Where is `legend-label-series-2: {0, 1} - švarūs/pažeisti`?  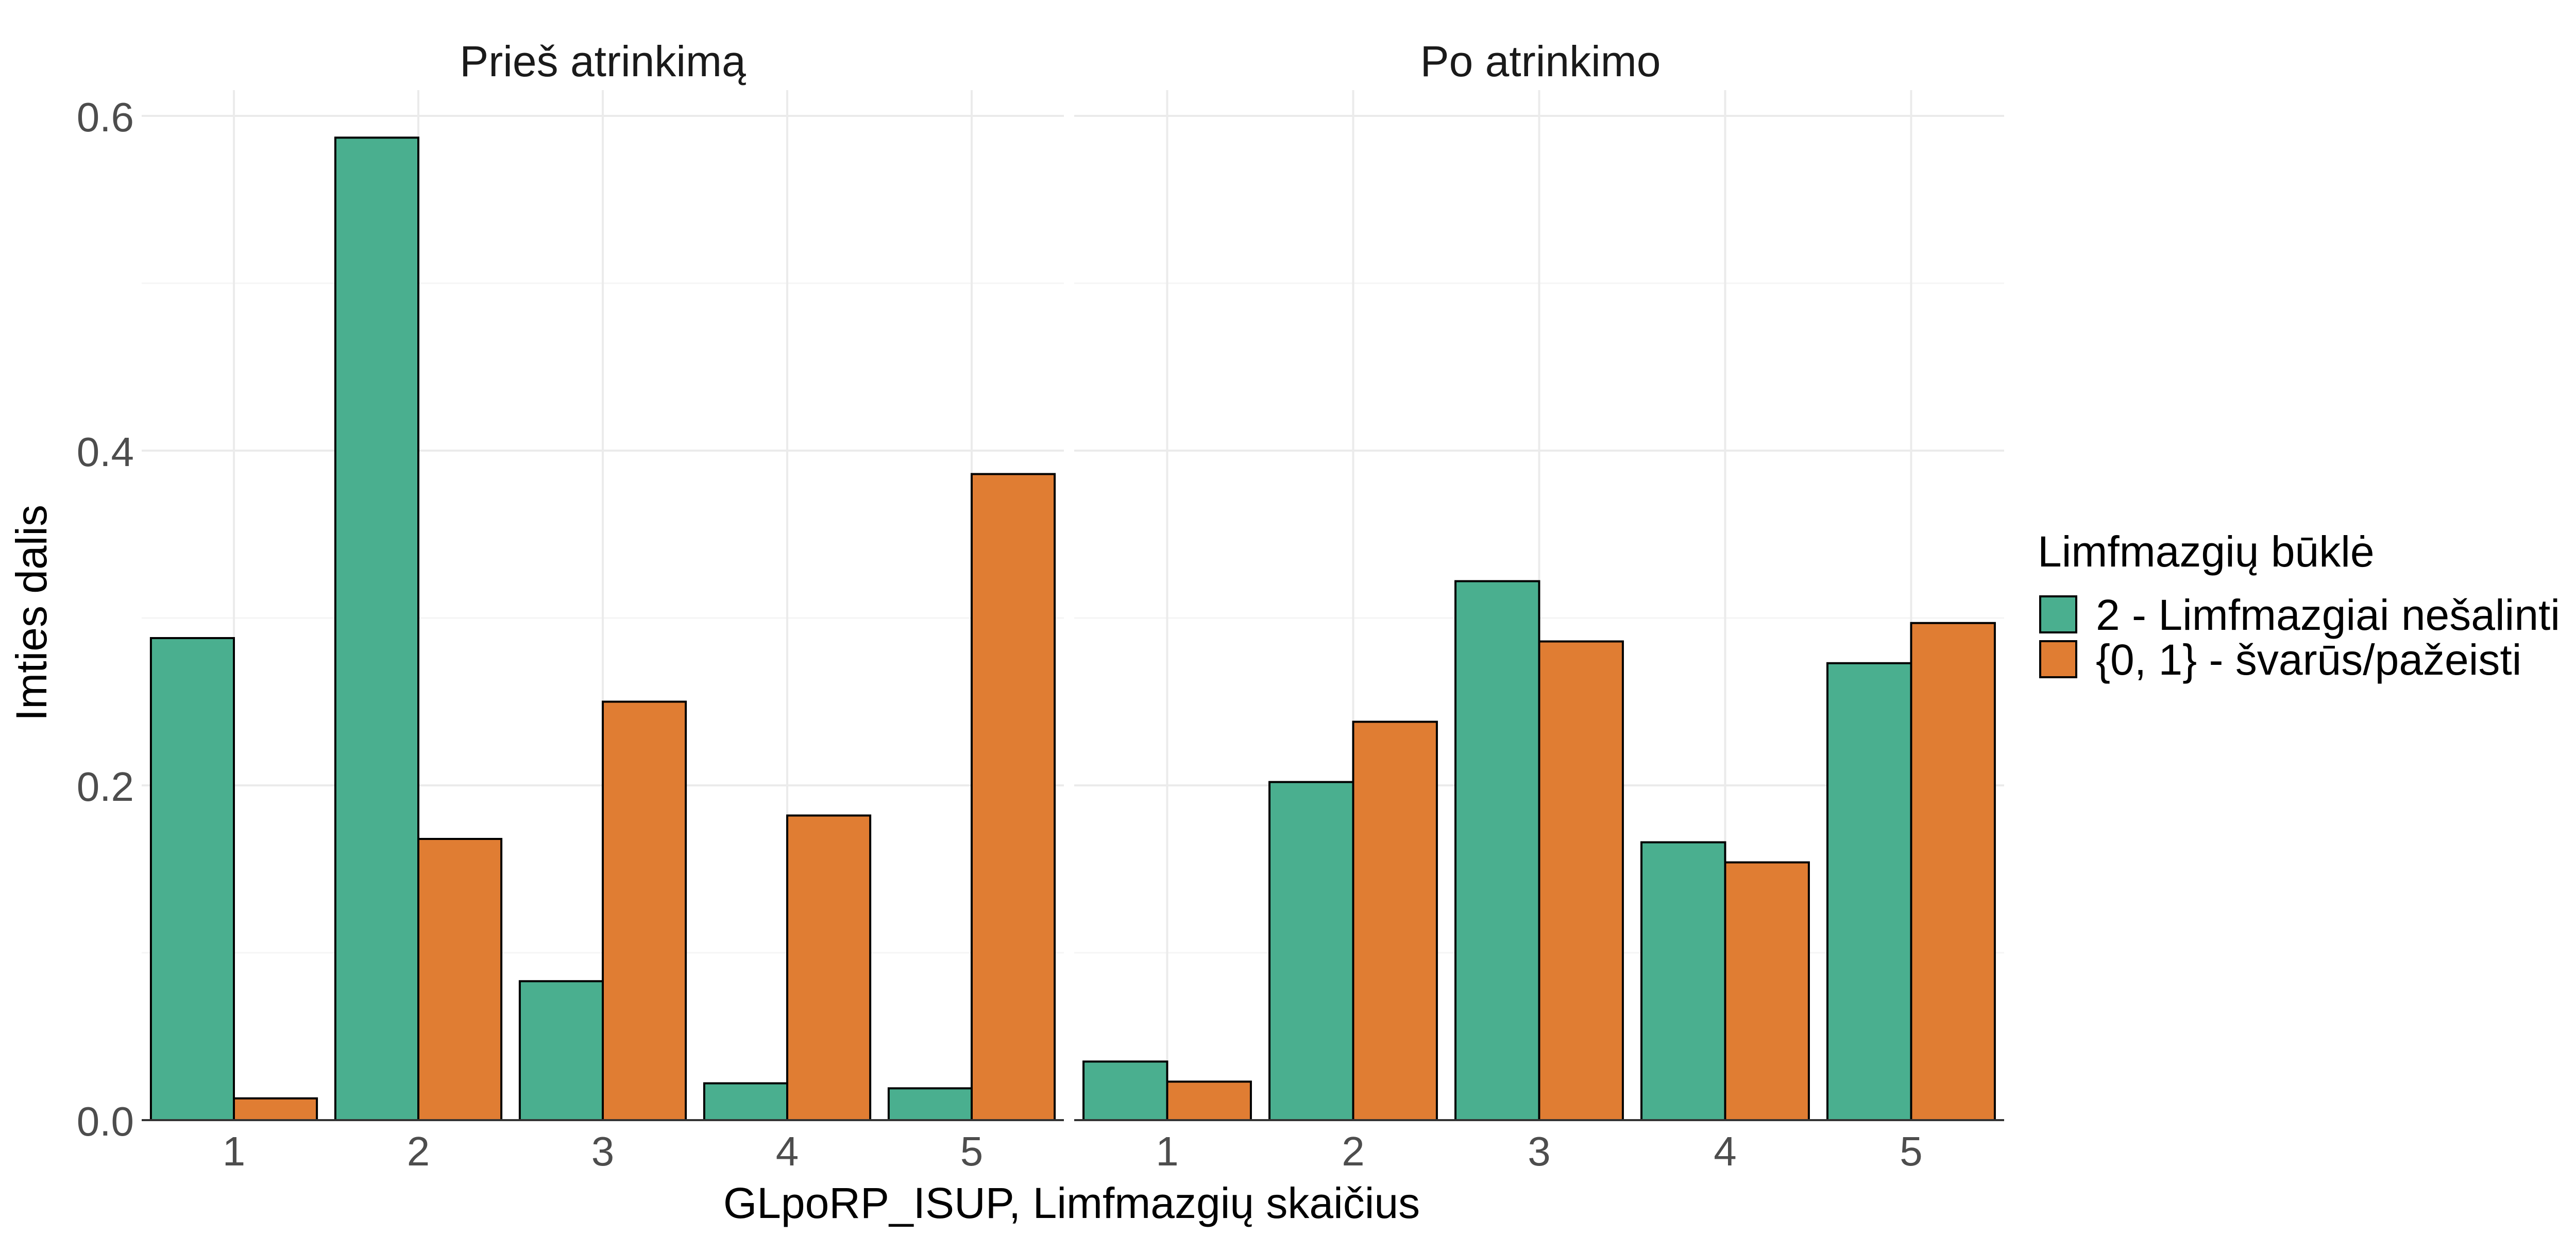 legend-label-series-2: {0, 1} - švarūs/pažeisti is located at coordinates (2309, 660).